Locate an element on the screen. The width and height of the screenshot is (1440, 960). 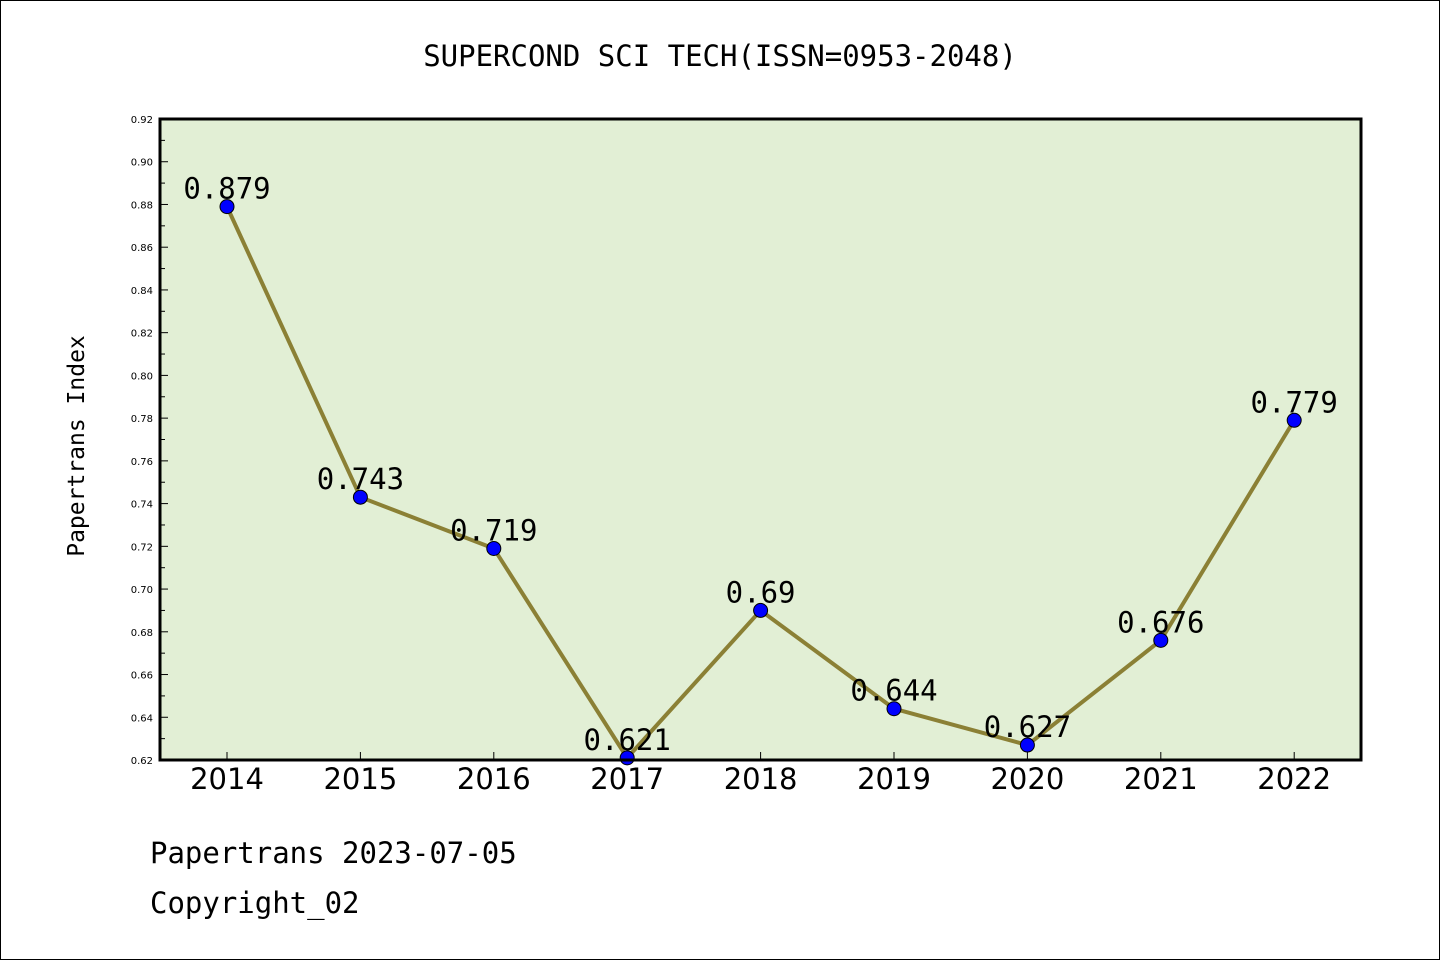
chart-title: SUPERCOND SCI TECH(ISSN=0953-2048) is located at coordinates (720, 56).